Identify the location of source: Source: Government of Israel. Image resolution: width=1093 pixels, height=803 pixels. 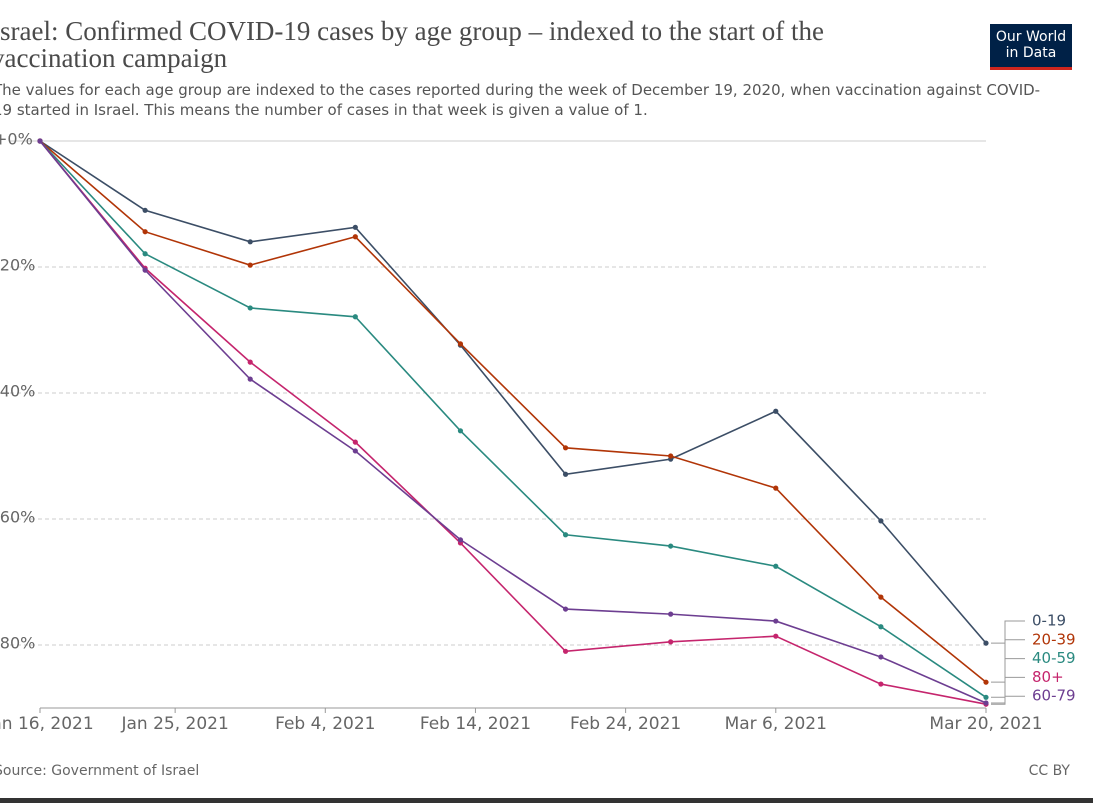
(99, 771).